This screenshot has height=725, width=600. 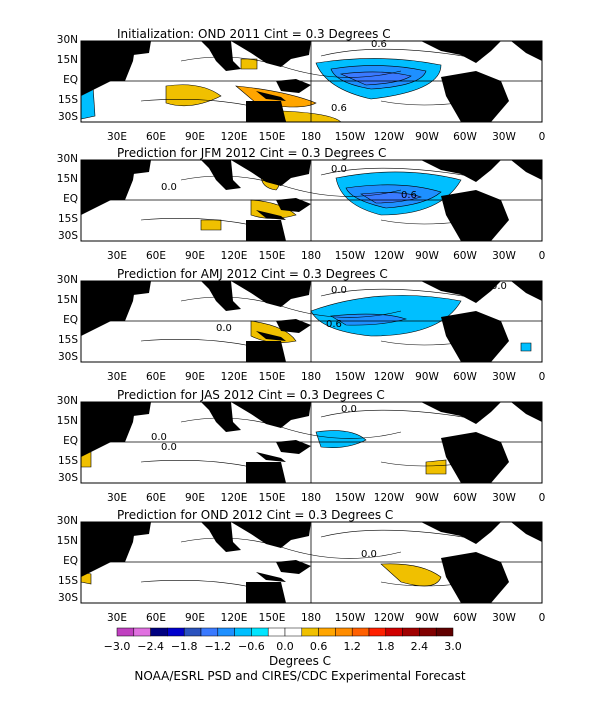 What do you see at coordinates (184, 646) in the screenshot?
I see `colorbar-tick-label: −1.8` at bounding box center [184, 646].